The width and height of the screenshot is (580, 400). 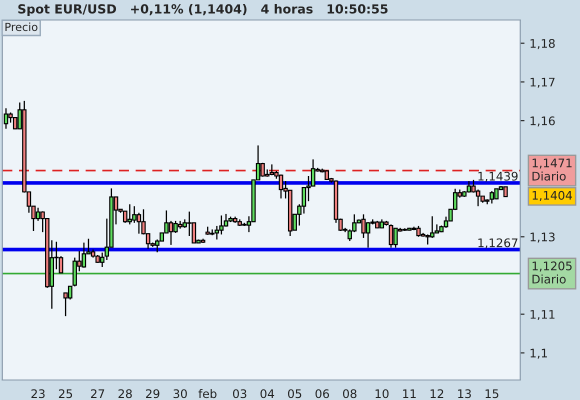 What do you see at coordinates (492, 393) in the screenshot?
I see `x-tick-label: 15` at bounding box center [492, 393].